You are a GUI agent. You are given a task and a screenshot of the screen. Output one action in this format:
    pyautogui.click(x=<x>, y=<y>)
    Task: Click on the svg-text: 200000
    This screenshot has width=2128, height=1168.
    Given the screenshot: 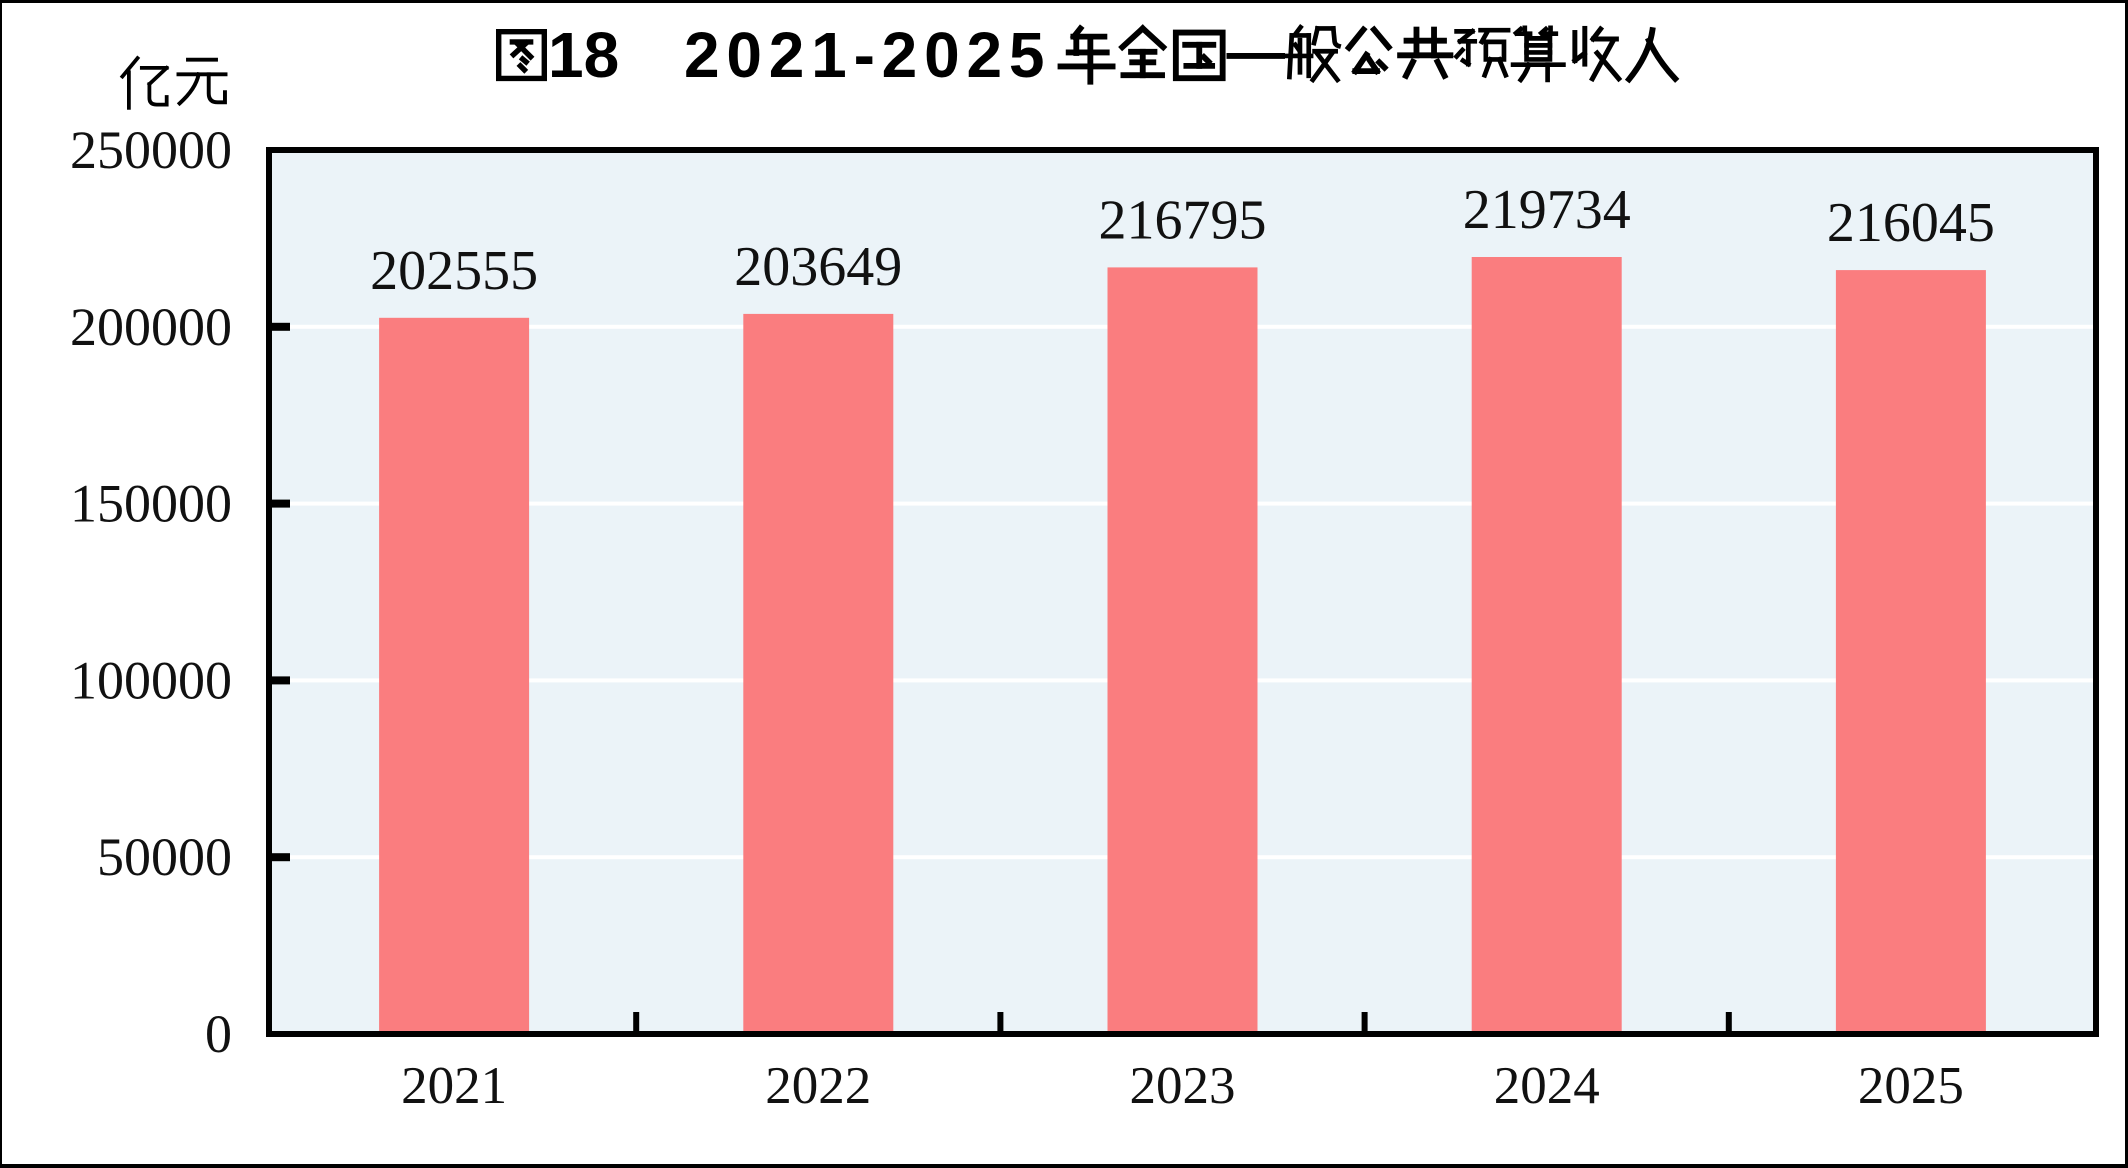 What is the action you would take?
    pyautogui.click(x=151, y=327)
    